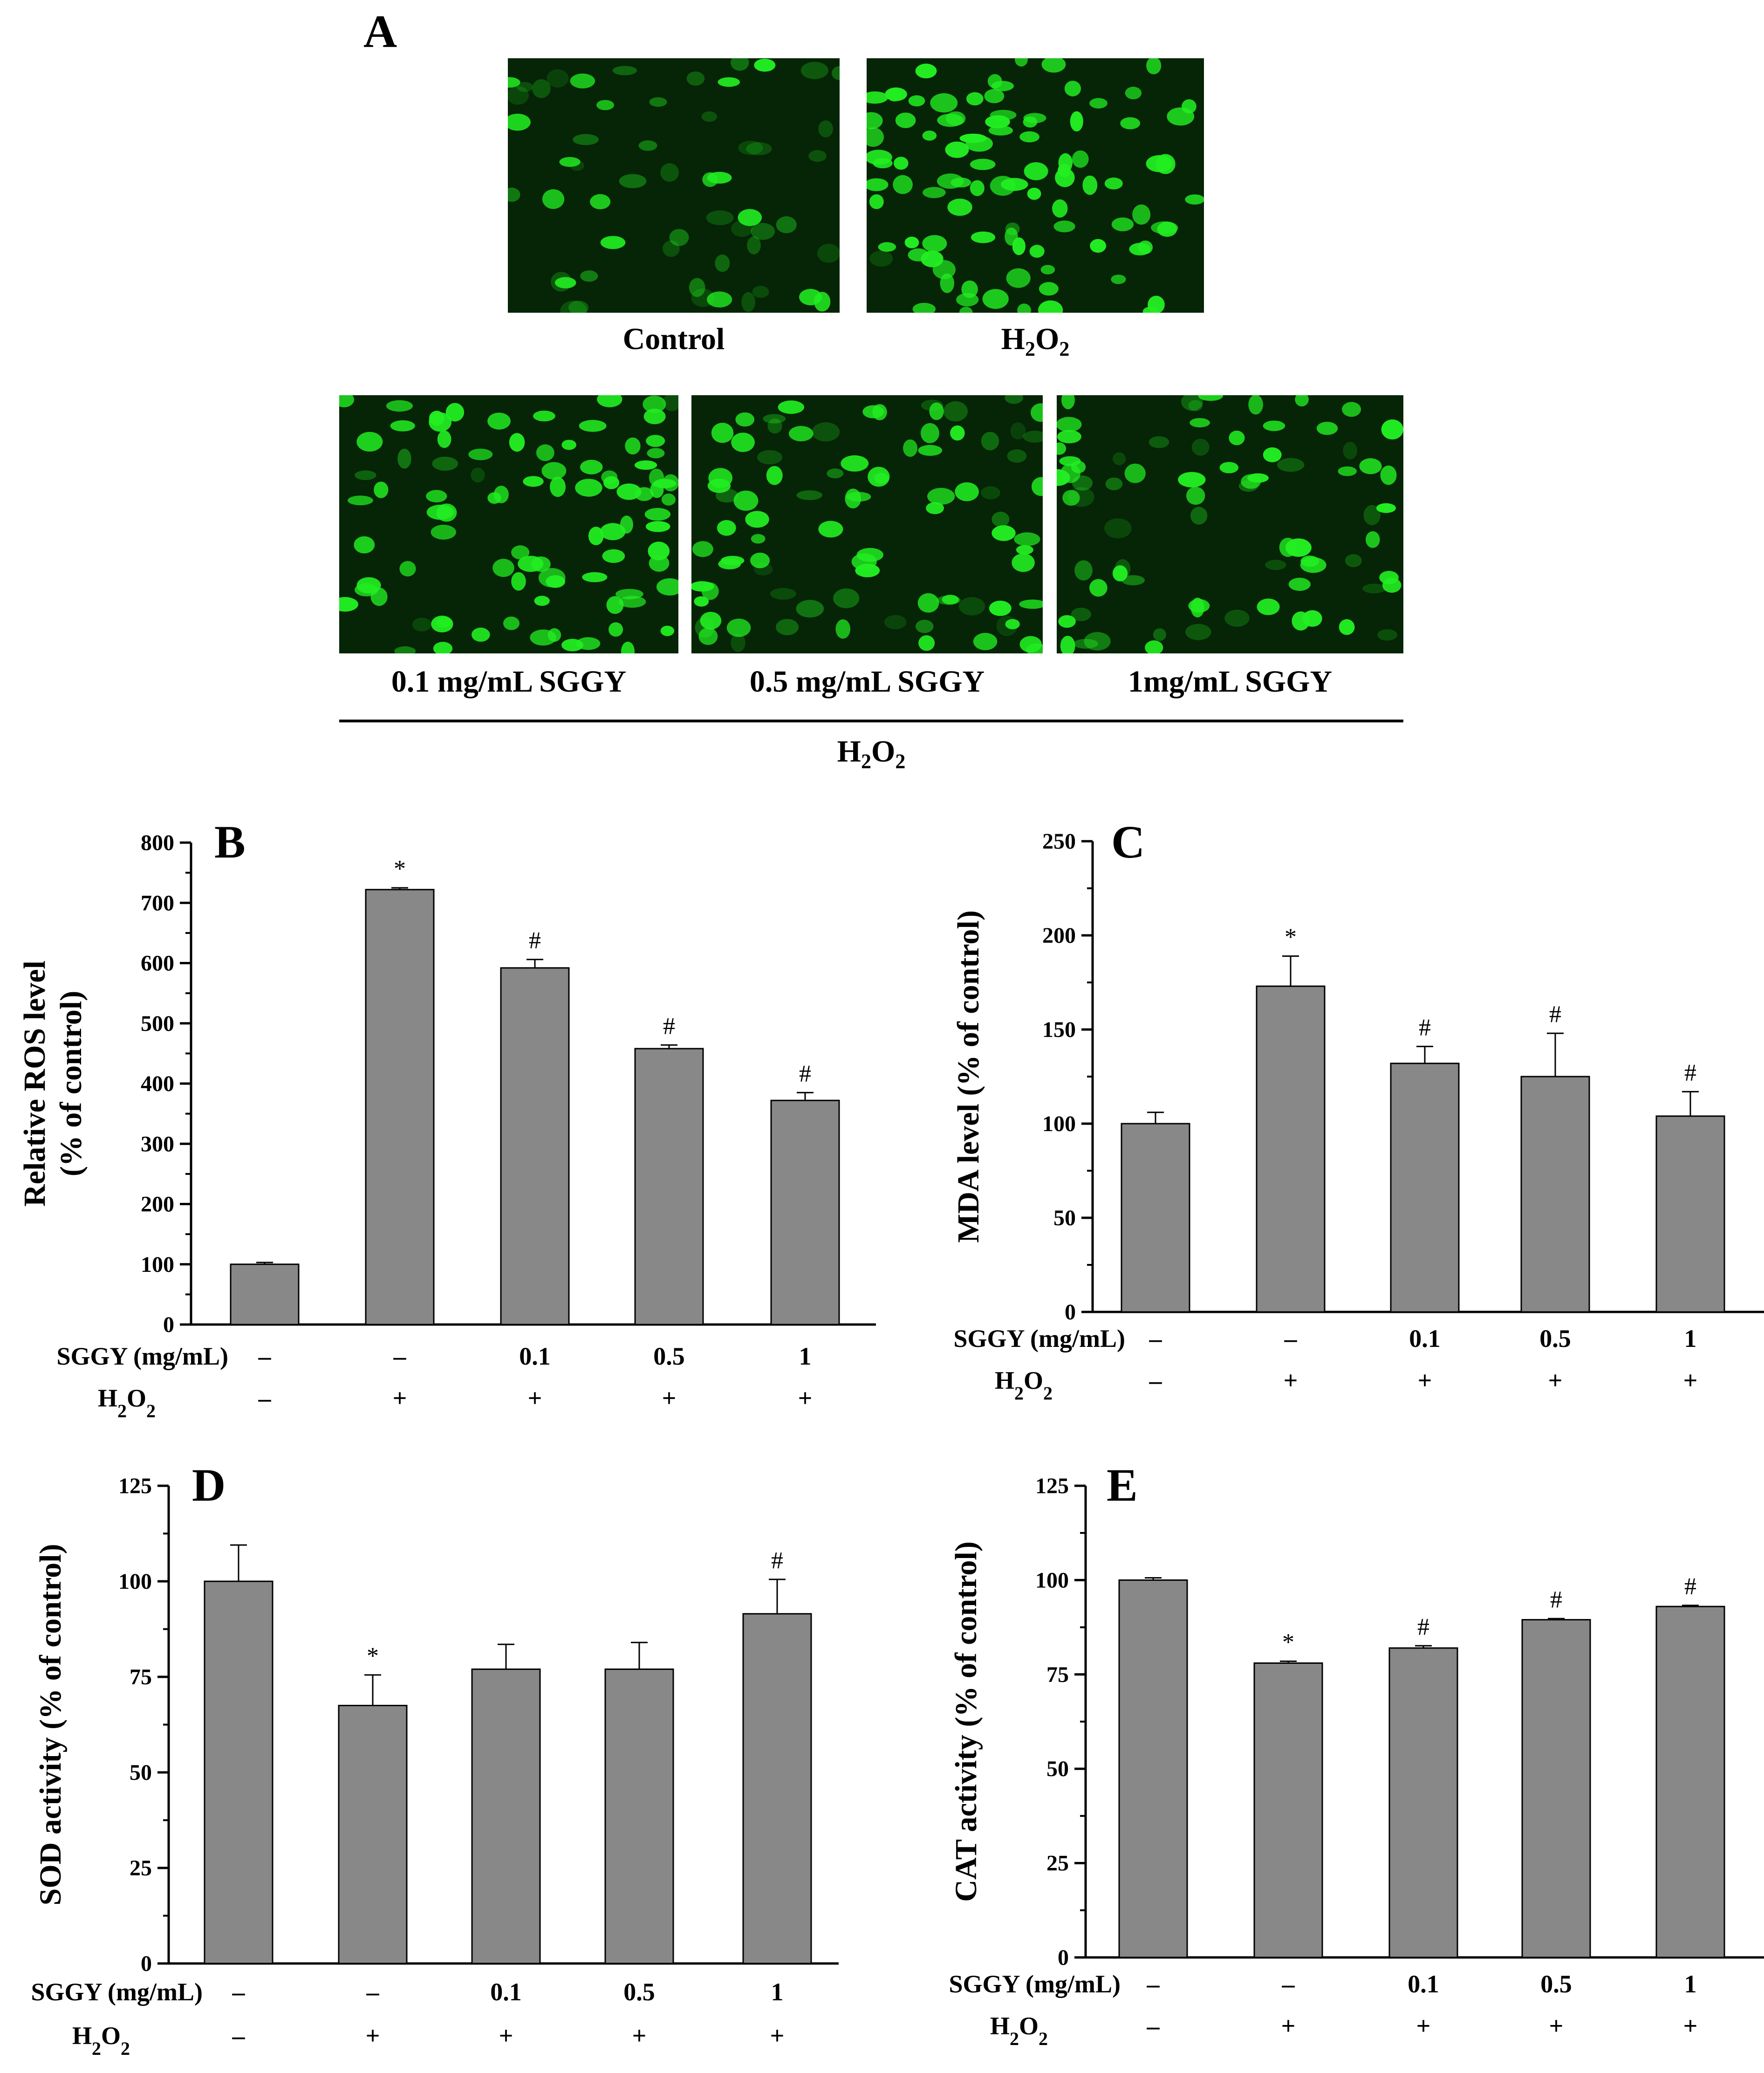 The image size is (1764, 2073). I want to click on micrograph-sggy-0.5, so click(867, 524).